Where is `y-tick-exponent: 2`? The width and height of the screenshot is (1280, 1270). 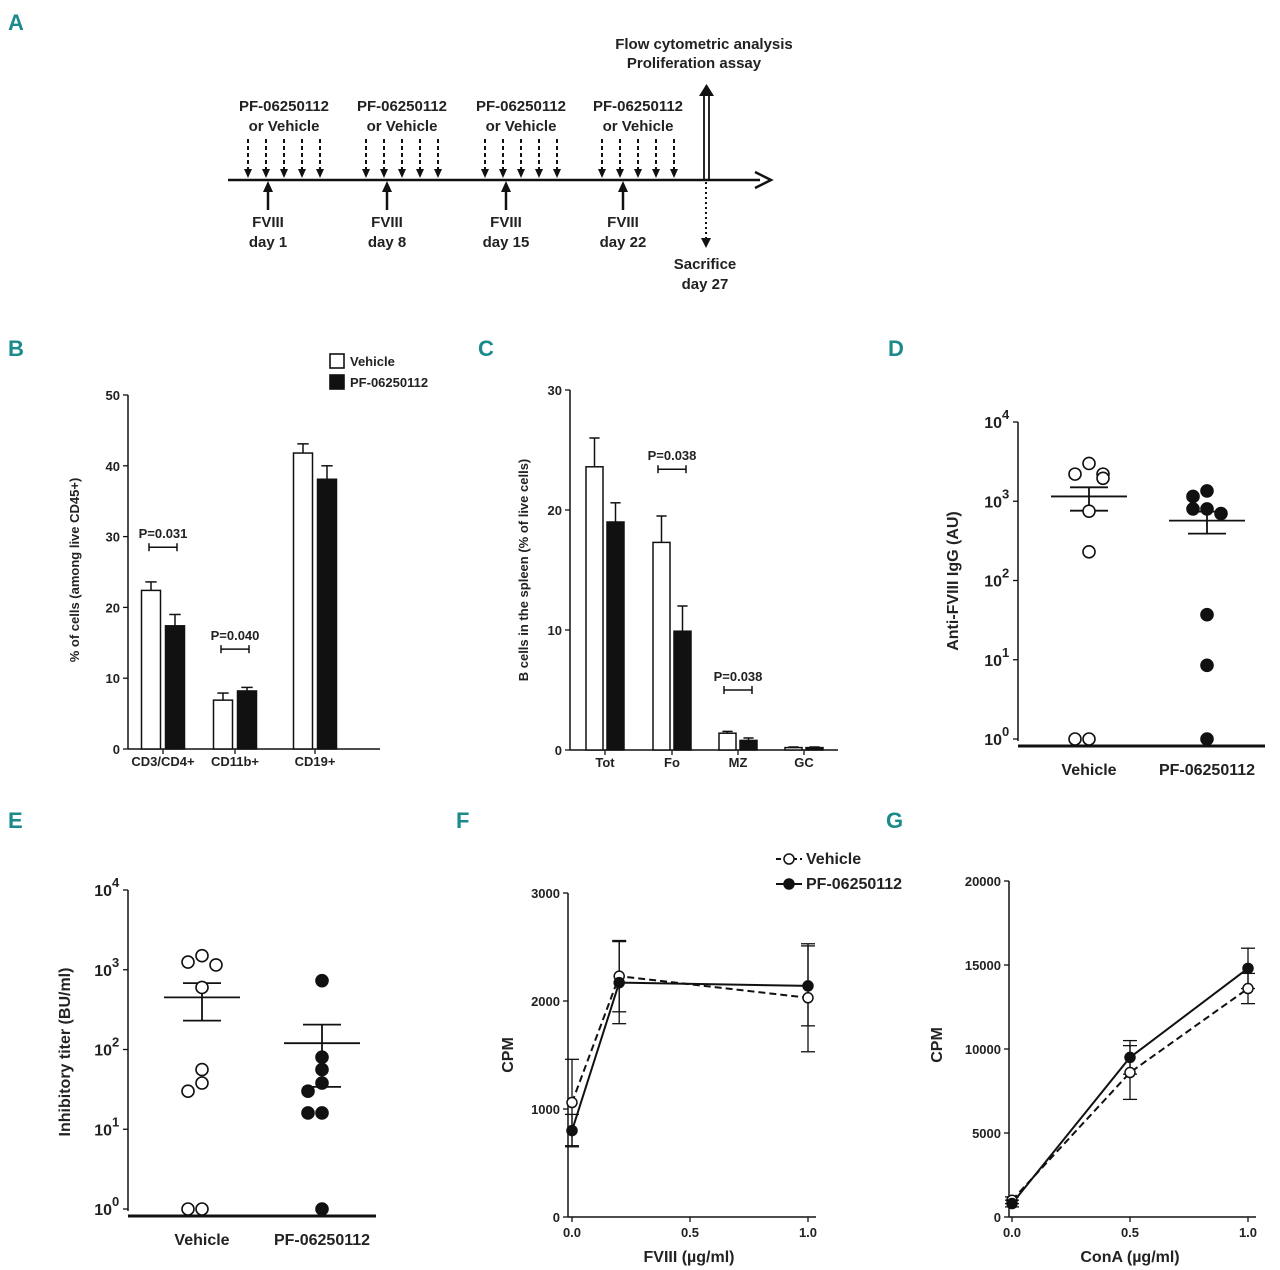
y-tick-exponent: 2 is located at coordinates (1005, 573).